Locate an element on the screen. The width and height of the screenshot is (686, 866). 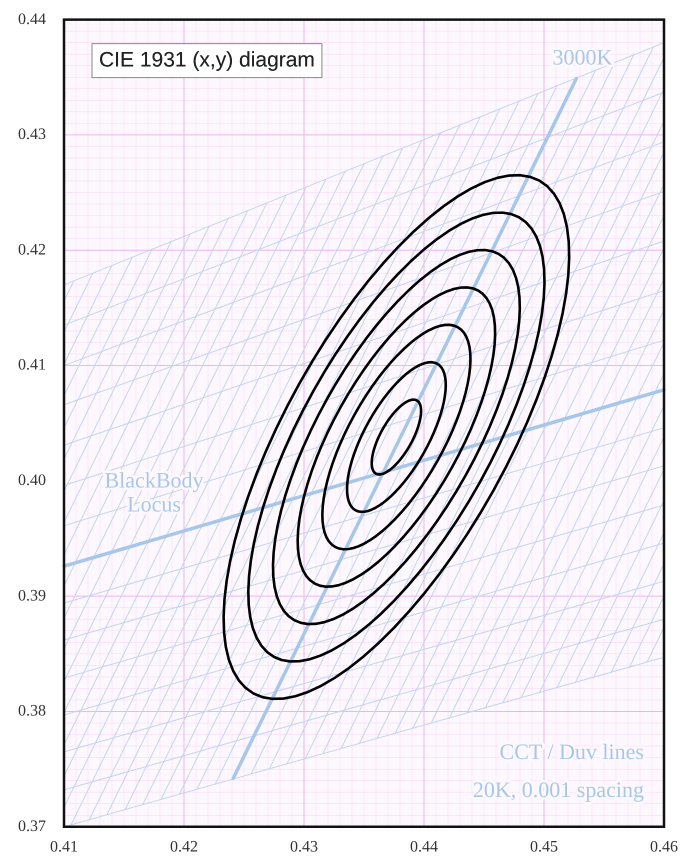
x-tick-label: 0.46 is located at coordinates (664, 847).